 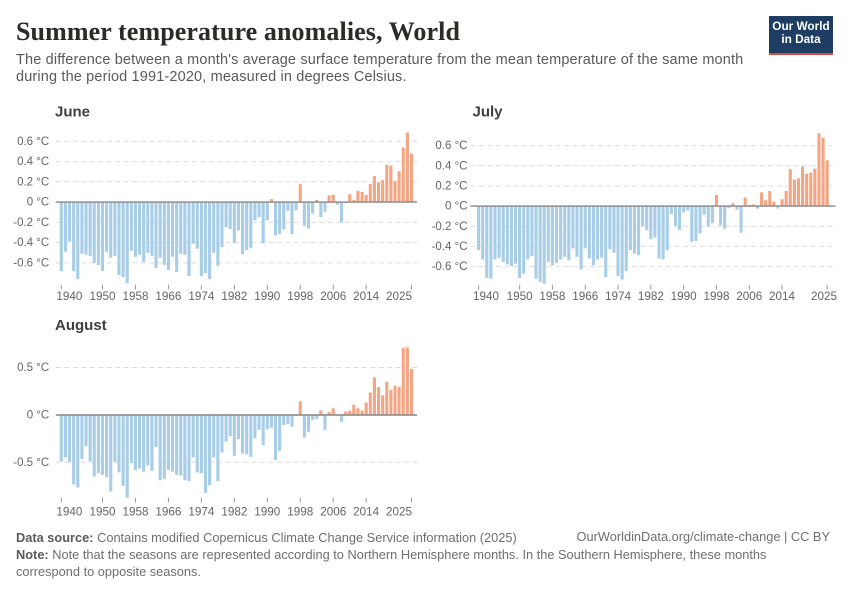 What do you see at coordinates (81, 325) in the screenshot?
I see `svg-text: August` at bounding box center [81, 325].